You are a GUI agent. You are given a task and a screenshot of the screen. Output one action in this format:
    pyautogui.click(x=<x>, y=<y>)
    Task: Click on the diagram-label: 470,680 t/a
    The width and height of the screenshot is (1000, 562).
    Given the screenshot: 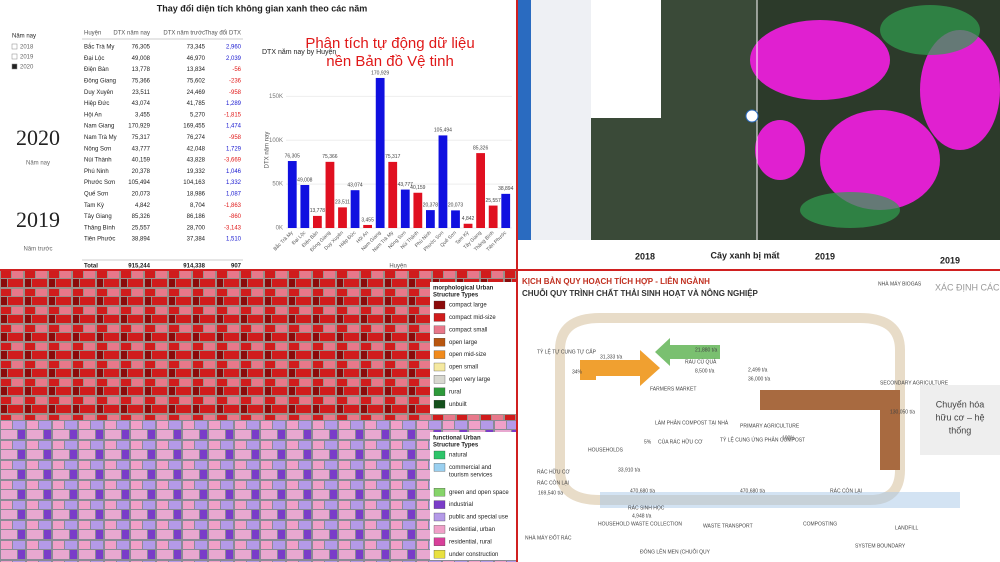 What is the action you would take?
    pyautogui.click(x=642, y=491)
    